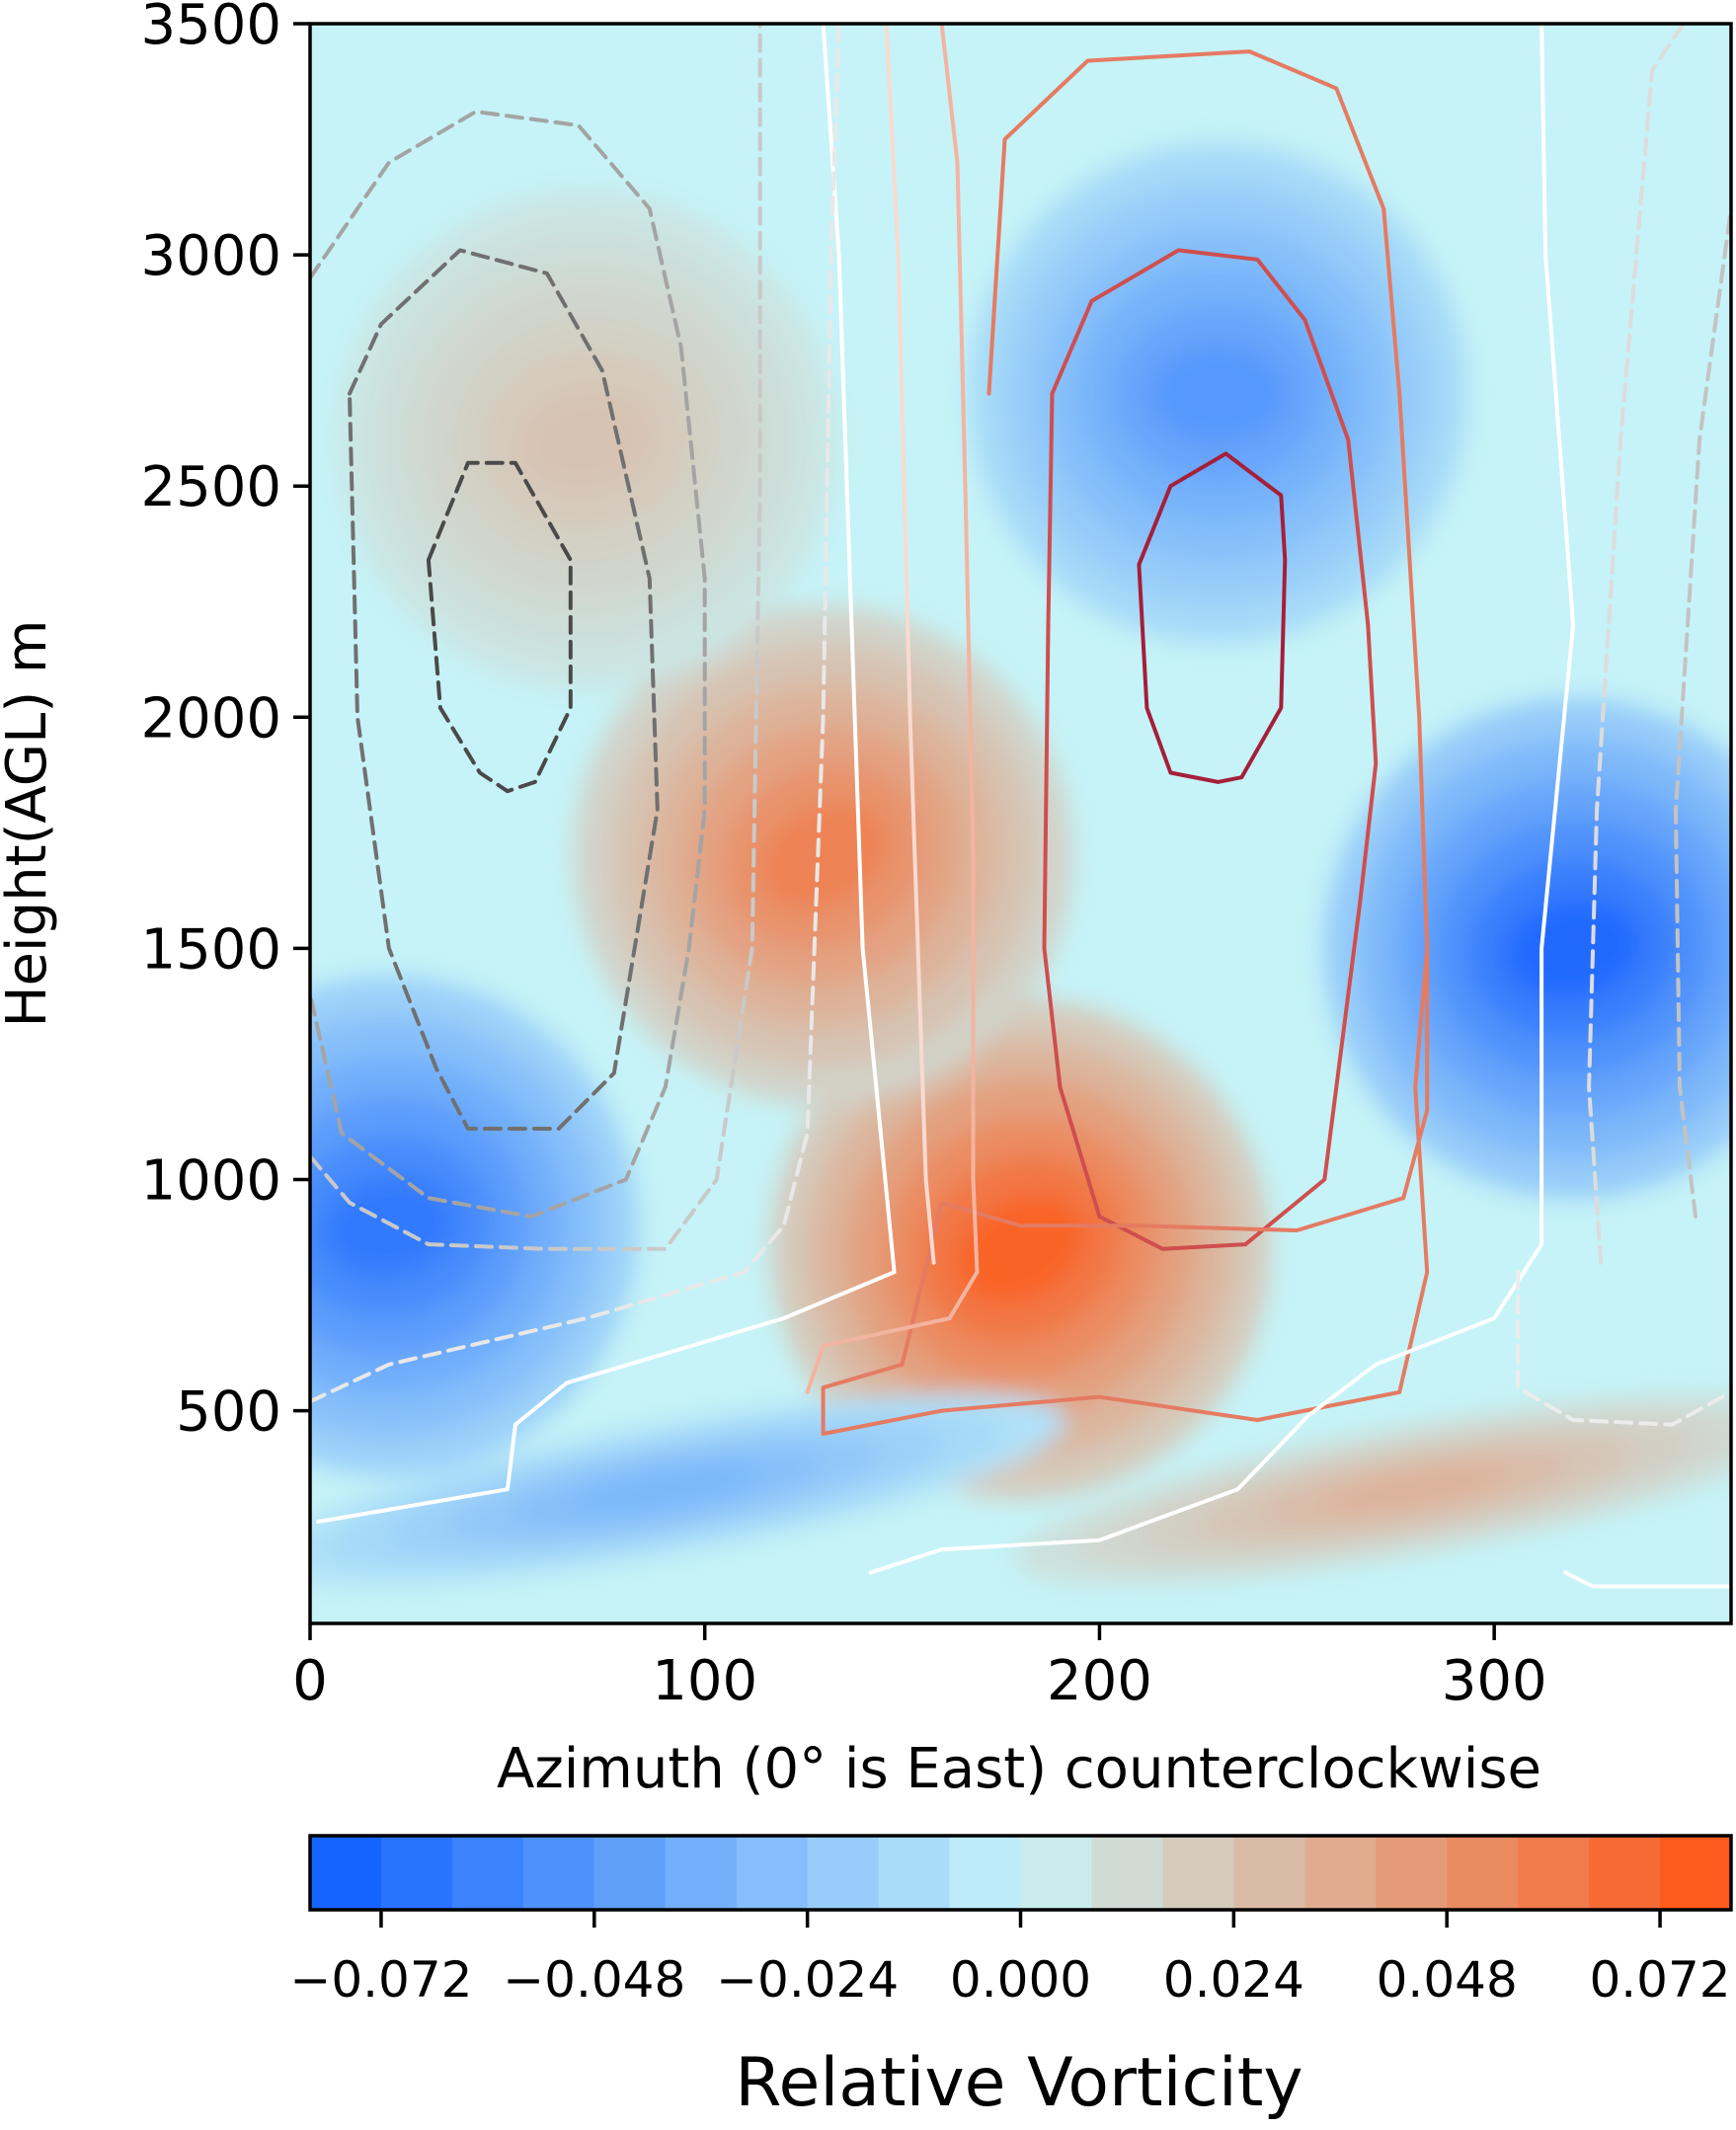  What do you see at coordinates (210, 256) in the screenshot?
I see `y-tick-label: 3000` at bounding box center [210, 256].